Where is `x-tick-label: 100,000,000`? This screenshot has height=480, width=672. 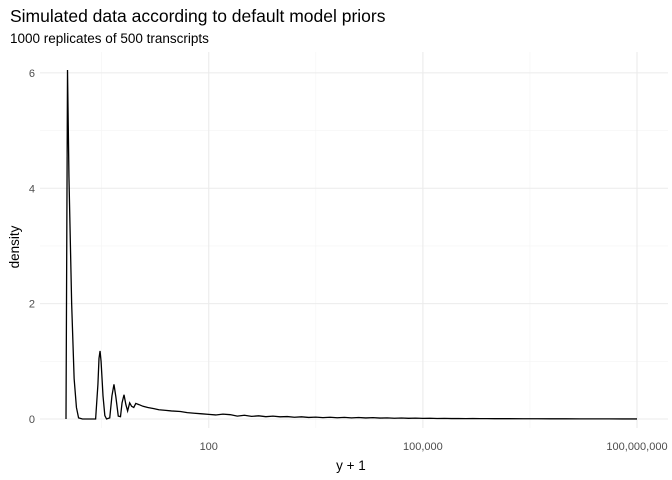
x-tick-label: 100,000,000 is located at coordinates (636, 447).